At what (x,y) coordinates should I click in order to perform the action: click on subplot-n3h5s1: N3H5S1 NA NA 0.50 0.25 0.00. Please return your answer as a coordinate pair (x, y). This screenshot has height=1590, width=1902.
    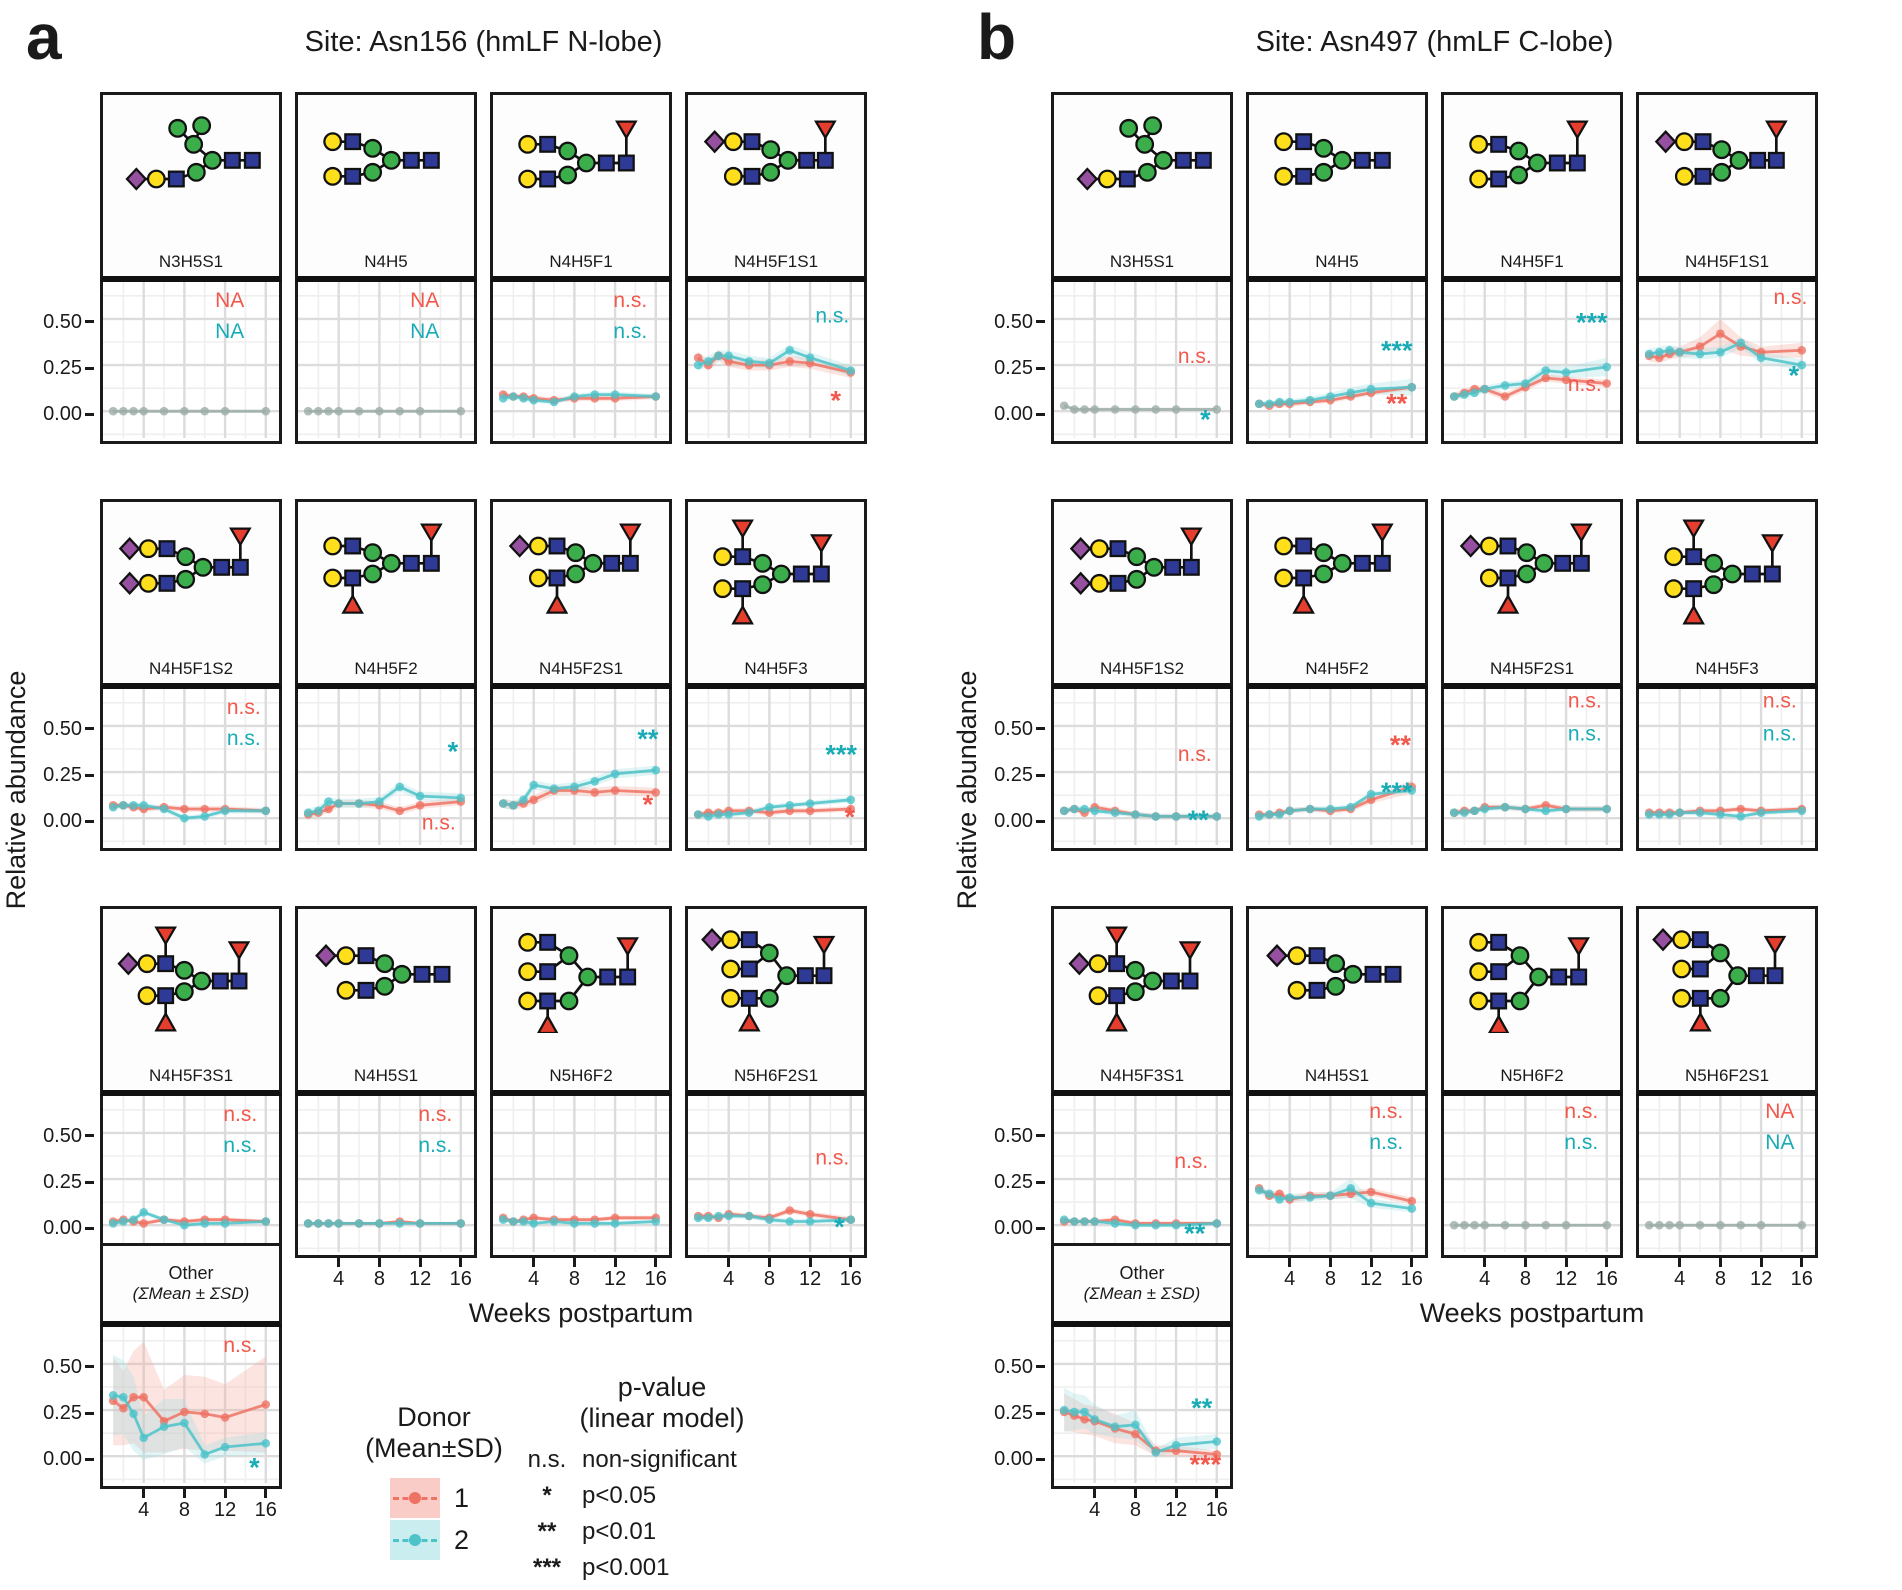
    Looking at the image, I should click on (162, 268).